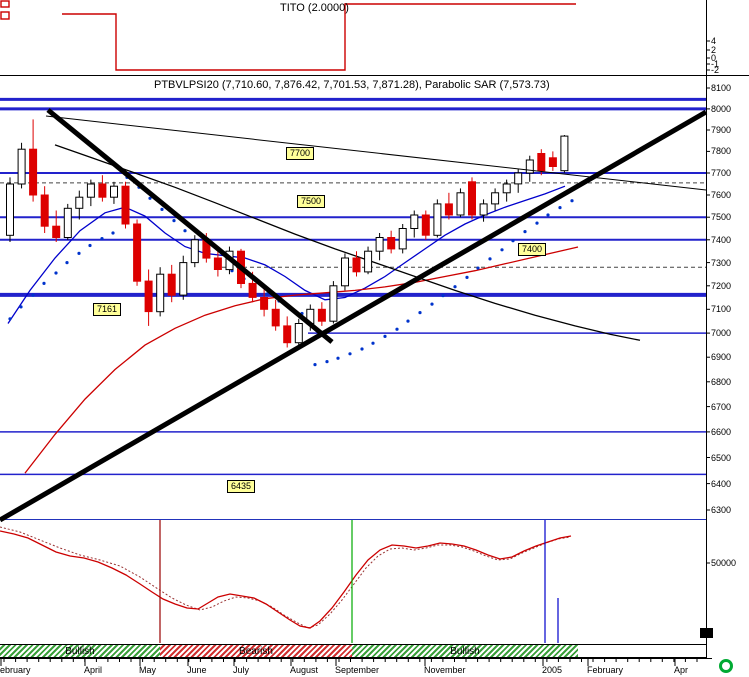 The image size is (749, 677). Describe the element at coordinates (15, 670) in the screenshot. I see `month-label: ebruary` at that location.